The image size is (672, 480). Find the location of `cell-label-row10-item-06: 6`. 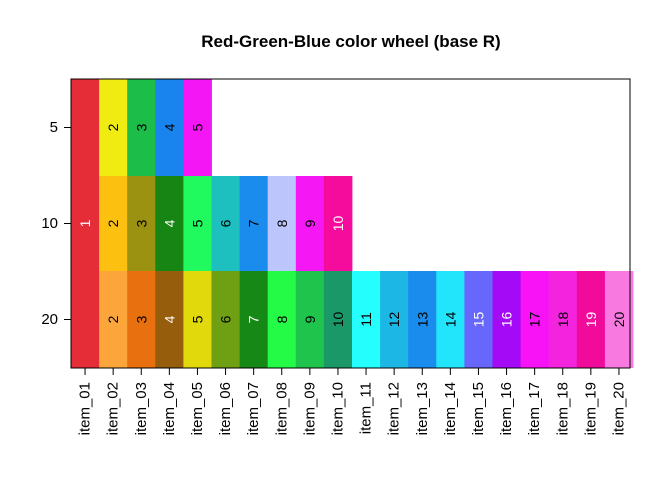

cell-label-row10-item-06: 6 is located at coordinates (226, 223).